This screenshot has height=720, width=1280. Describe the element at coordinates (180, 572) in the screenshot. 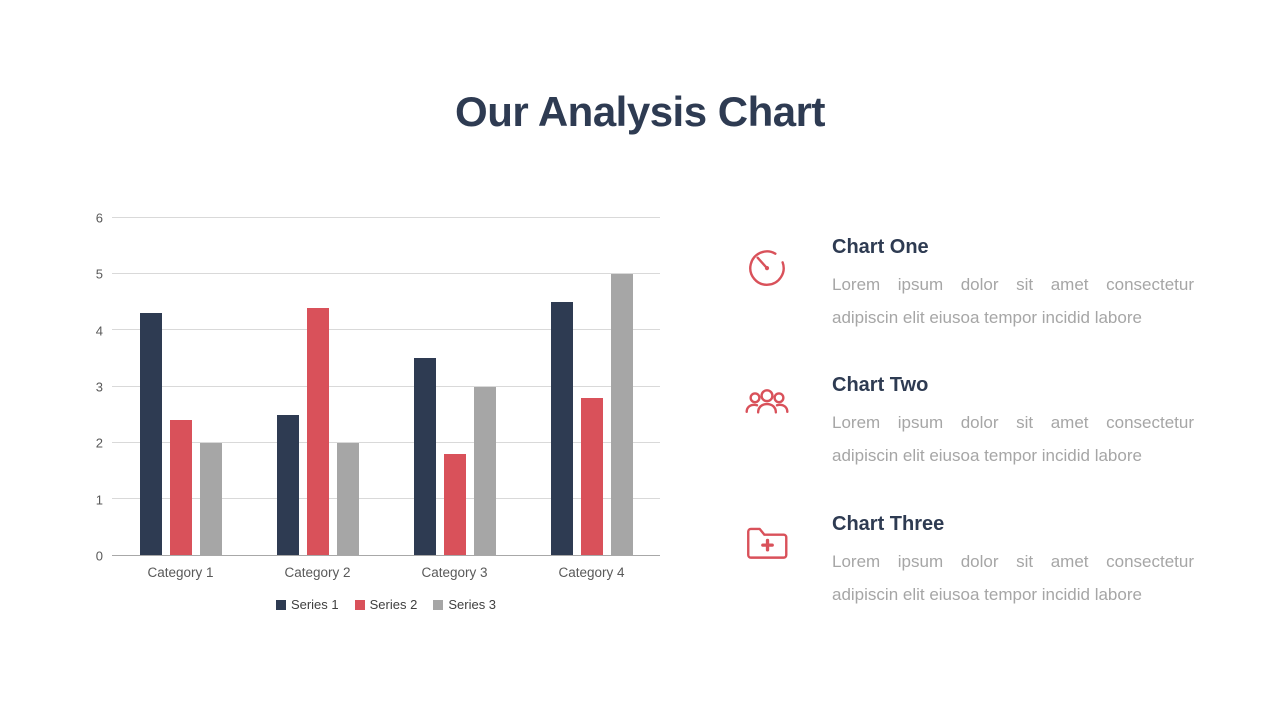

I see `x-axis-label: Category 1` at that location.